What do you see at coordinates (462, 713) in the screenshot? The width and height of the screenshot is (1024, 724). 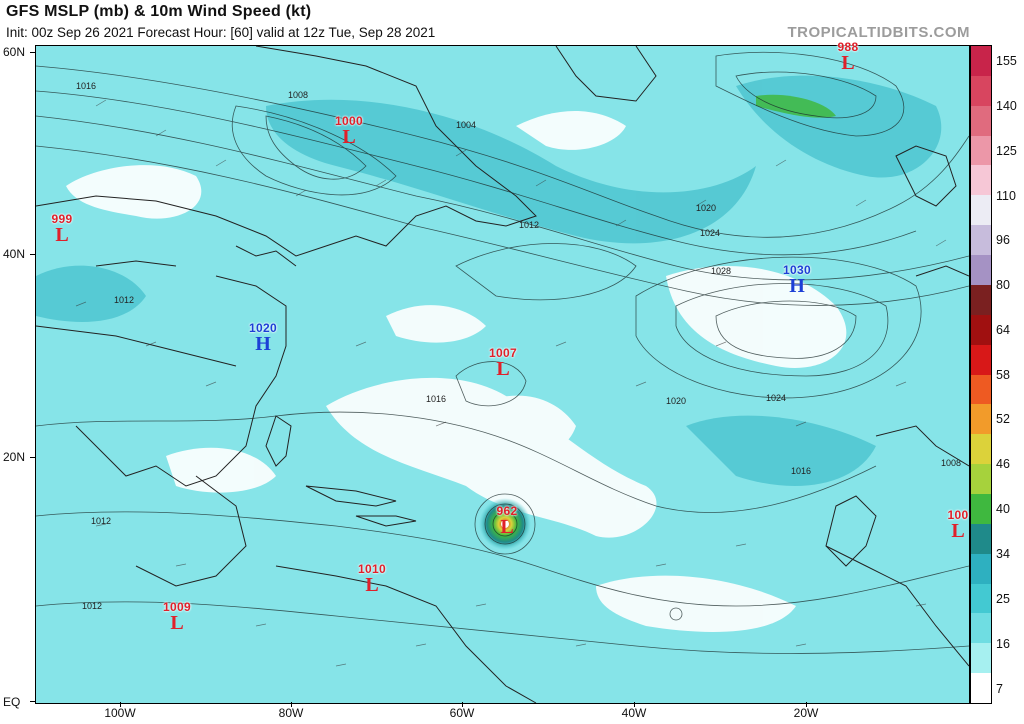 I see `lon-label-60w: 60W` at bounding box center [462, 713].